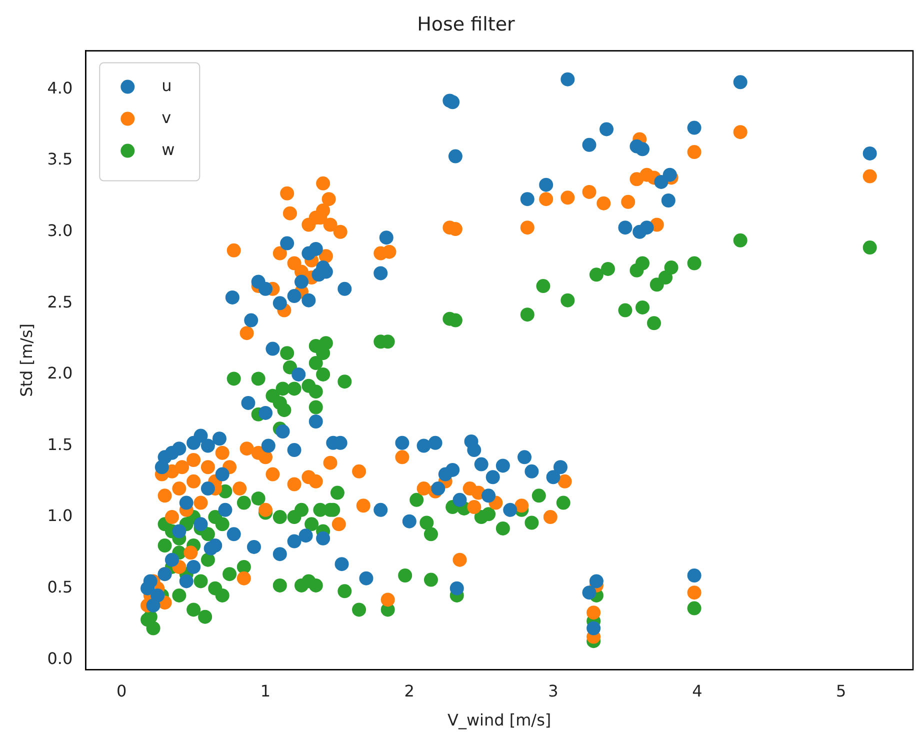 The width and height of the screenshot is (920, 749). Describe the element at coordinates (60, 658) in the screenshot. I see `y-tick-label: 0.0` at that location.